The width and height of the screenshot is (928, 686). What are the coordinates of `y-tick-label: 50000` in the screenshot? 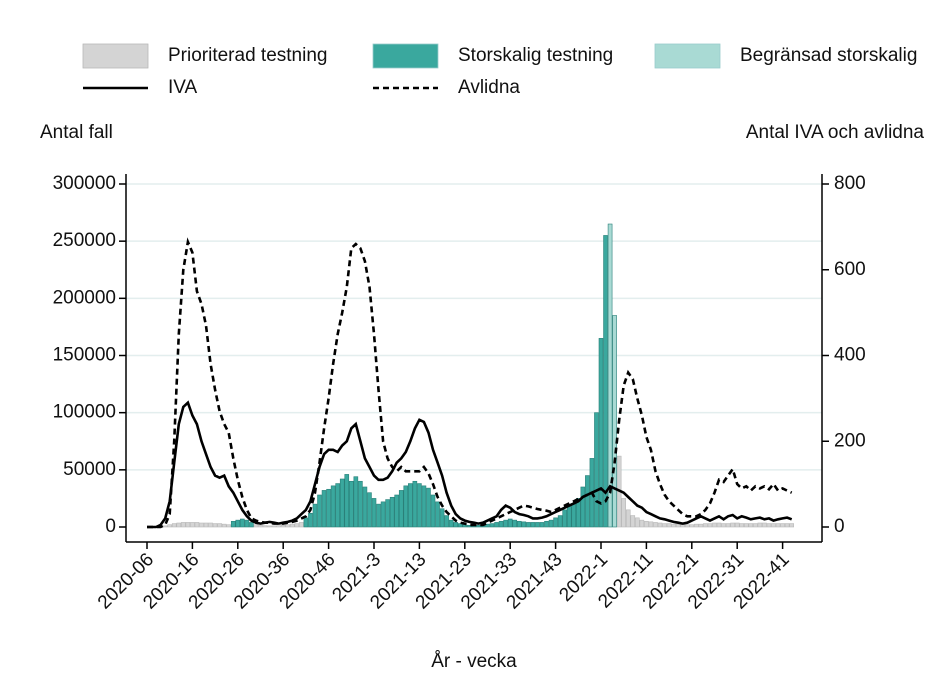 It's located at (89, 469).